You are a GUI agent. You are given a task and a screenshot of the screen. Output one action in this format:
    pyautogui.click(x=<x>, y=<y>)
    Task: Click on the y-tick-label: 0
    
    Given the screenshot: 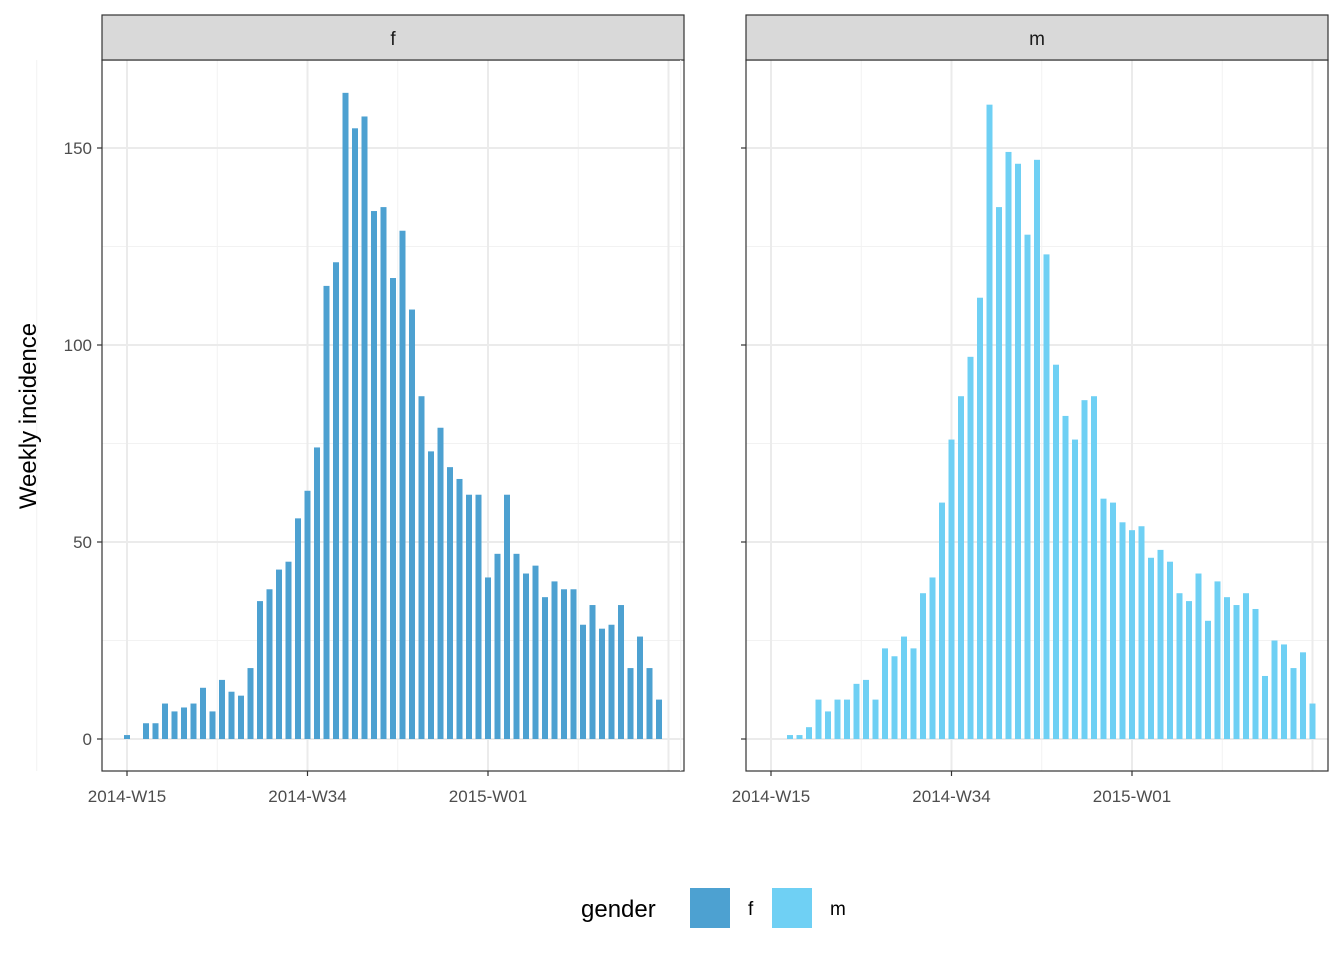 What is the action you would take?
    pyautogui.click(x=87, y=739)
    